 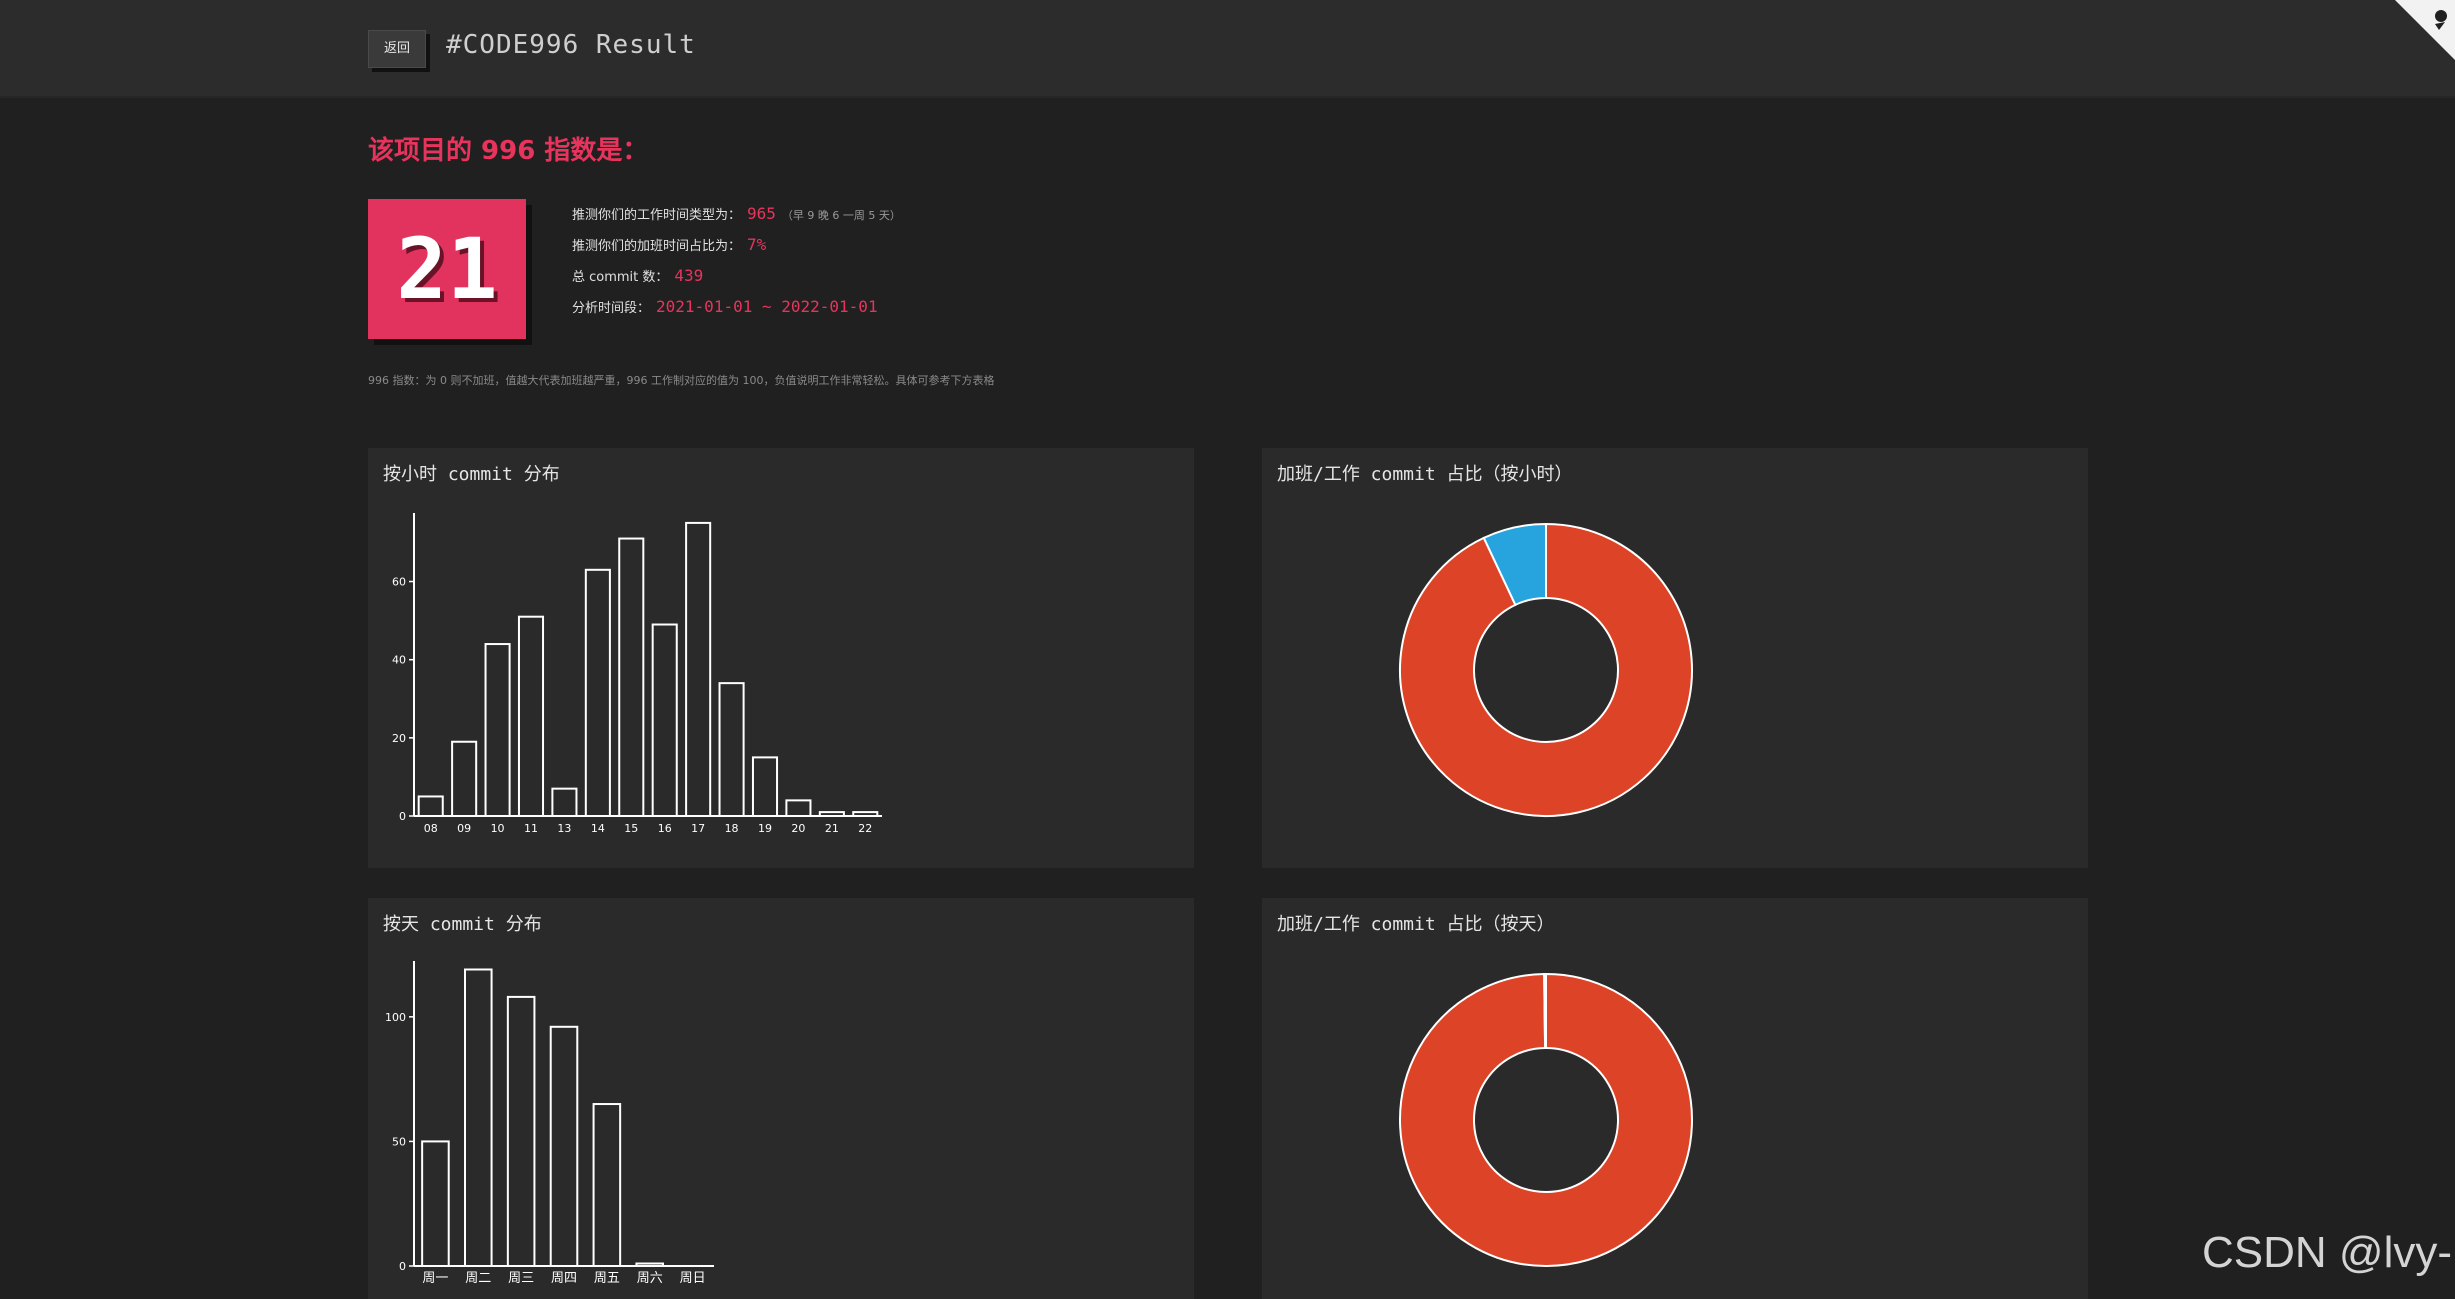 What do you see at coordinates (571, 45) in the screenshot?
I see `page-title: #CODE996 Result` at bounding box center [571, 45].